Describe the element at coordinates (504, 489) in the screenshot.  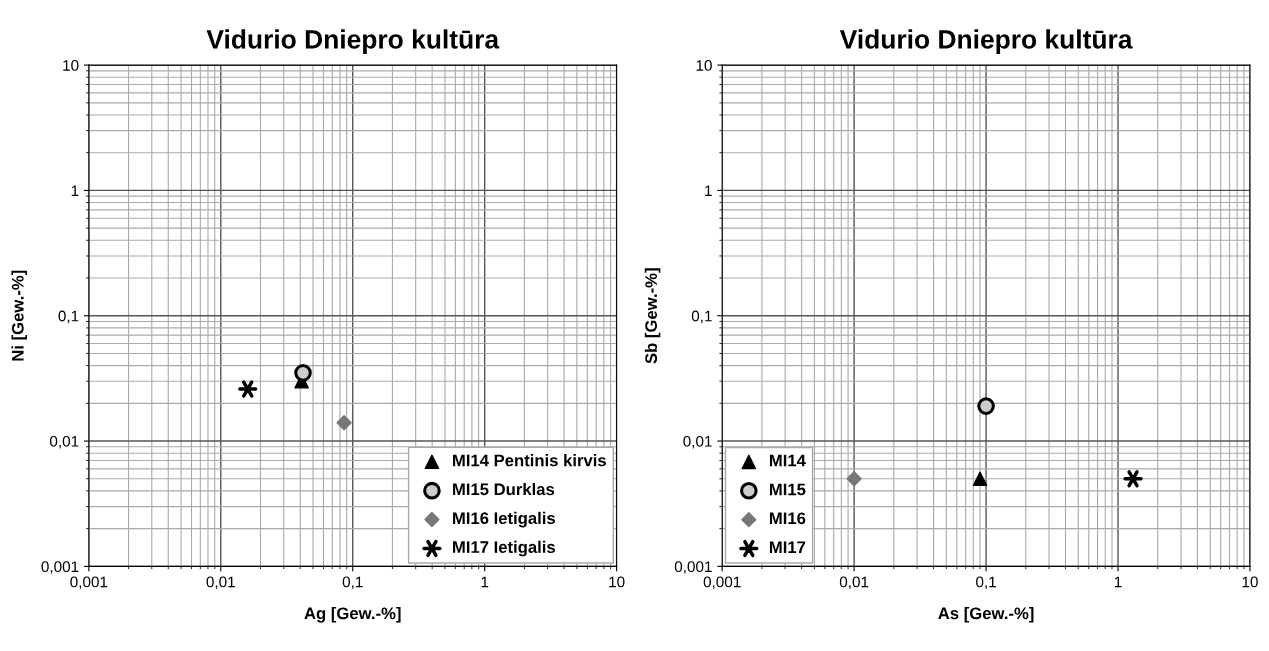
I see `legend-label: MI15 Durklas` at that location.